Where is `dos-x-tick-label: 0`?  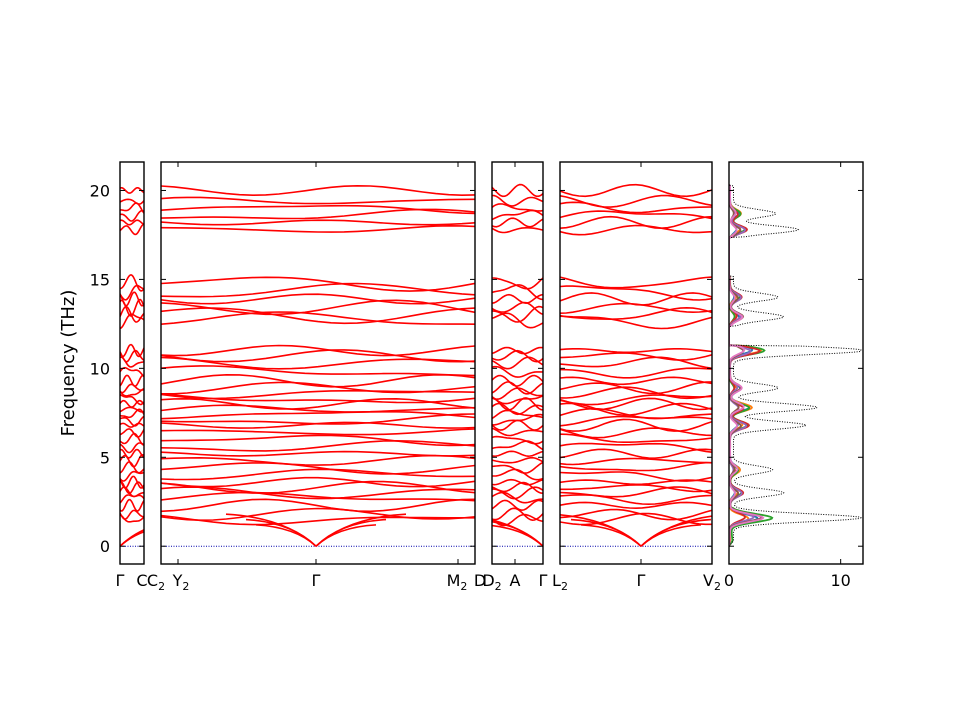 dos-x-tick-label: 0 is located at coordinates (729, 580).